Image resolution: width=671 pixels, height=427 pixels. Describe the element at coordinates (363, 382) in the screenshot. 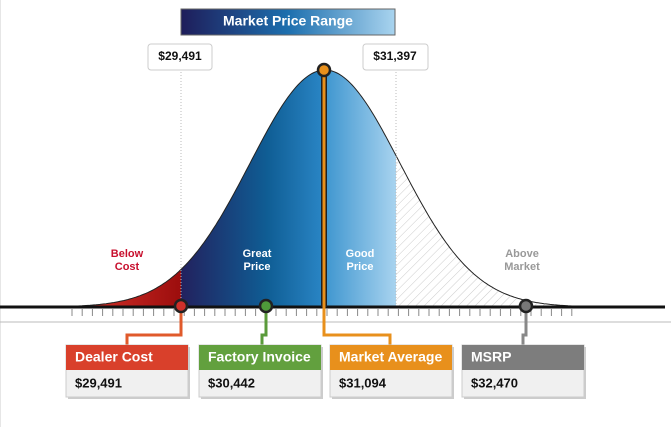

I see `card-price: $31,094` at that location.